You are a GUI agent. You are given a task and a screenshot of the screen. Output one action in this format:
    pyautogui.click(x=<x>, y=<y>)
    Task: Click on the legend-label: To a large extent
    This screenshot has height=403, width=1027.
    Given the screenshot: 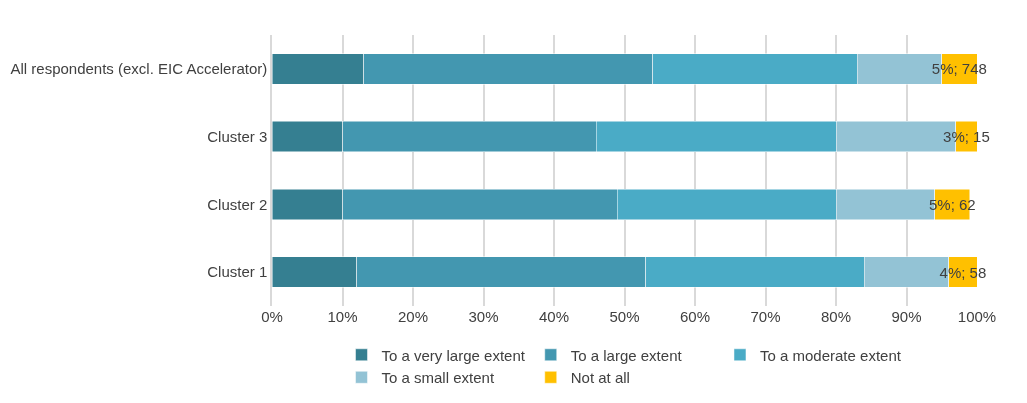 What is the action you would take?
    pyautogui.click(x=626, y=355)
    